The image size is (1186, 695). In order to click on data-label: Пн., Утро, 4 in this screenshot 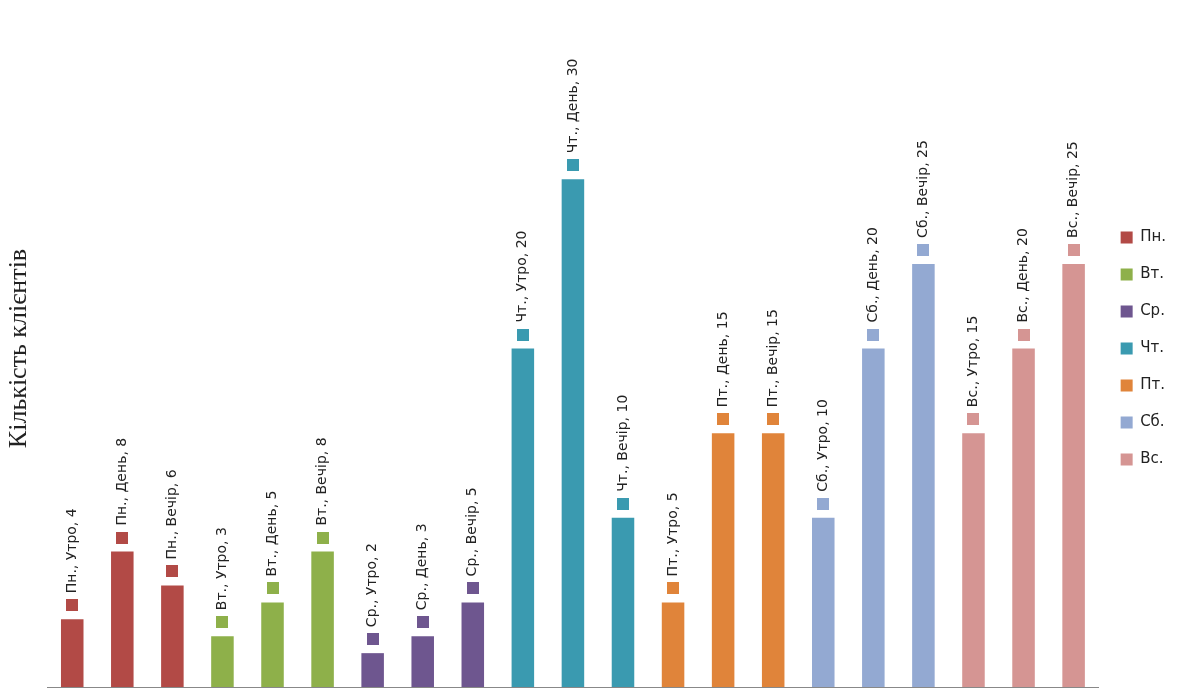, I will do `click(70, 551)`.